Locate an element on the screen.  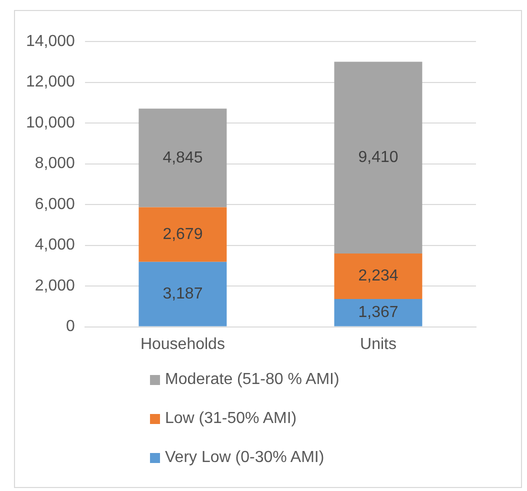
data-label: 2,234 is located at coordinates (378, 276).